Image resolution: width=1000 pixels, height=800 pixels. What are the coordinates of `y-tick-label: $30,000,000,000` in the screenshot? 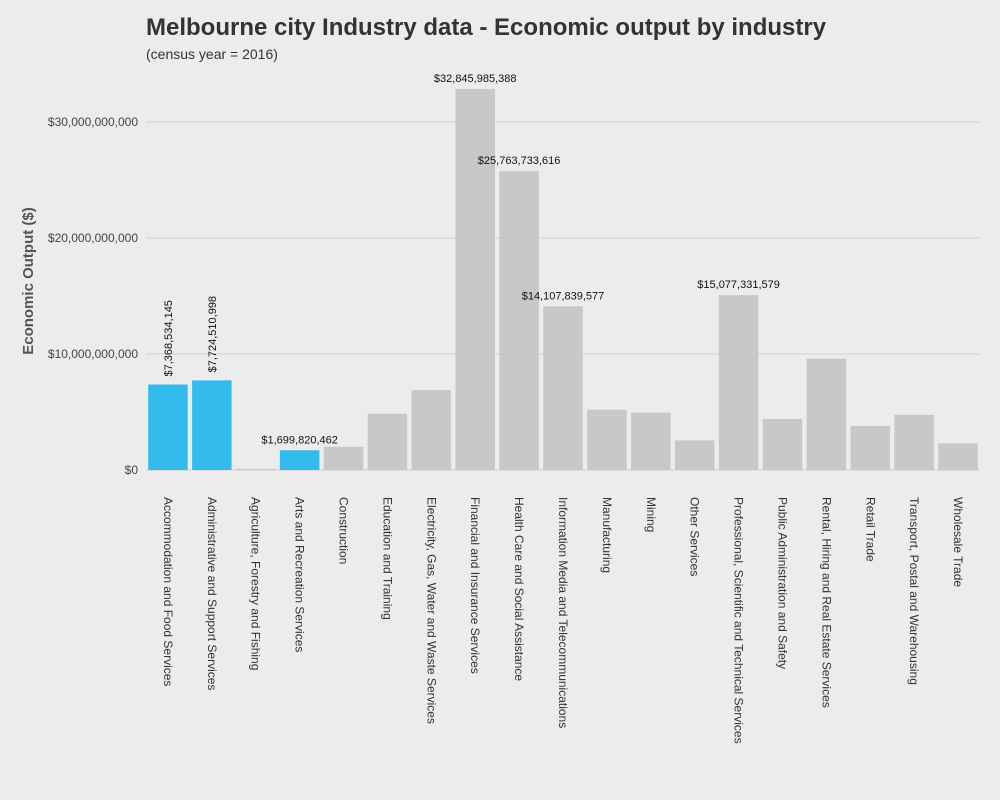 It's located at (93, 122).